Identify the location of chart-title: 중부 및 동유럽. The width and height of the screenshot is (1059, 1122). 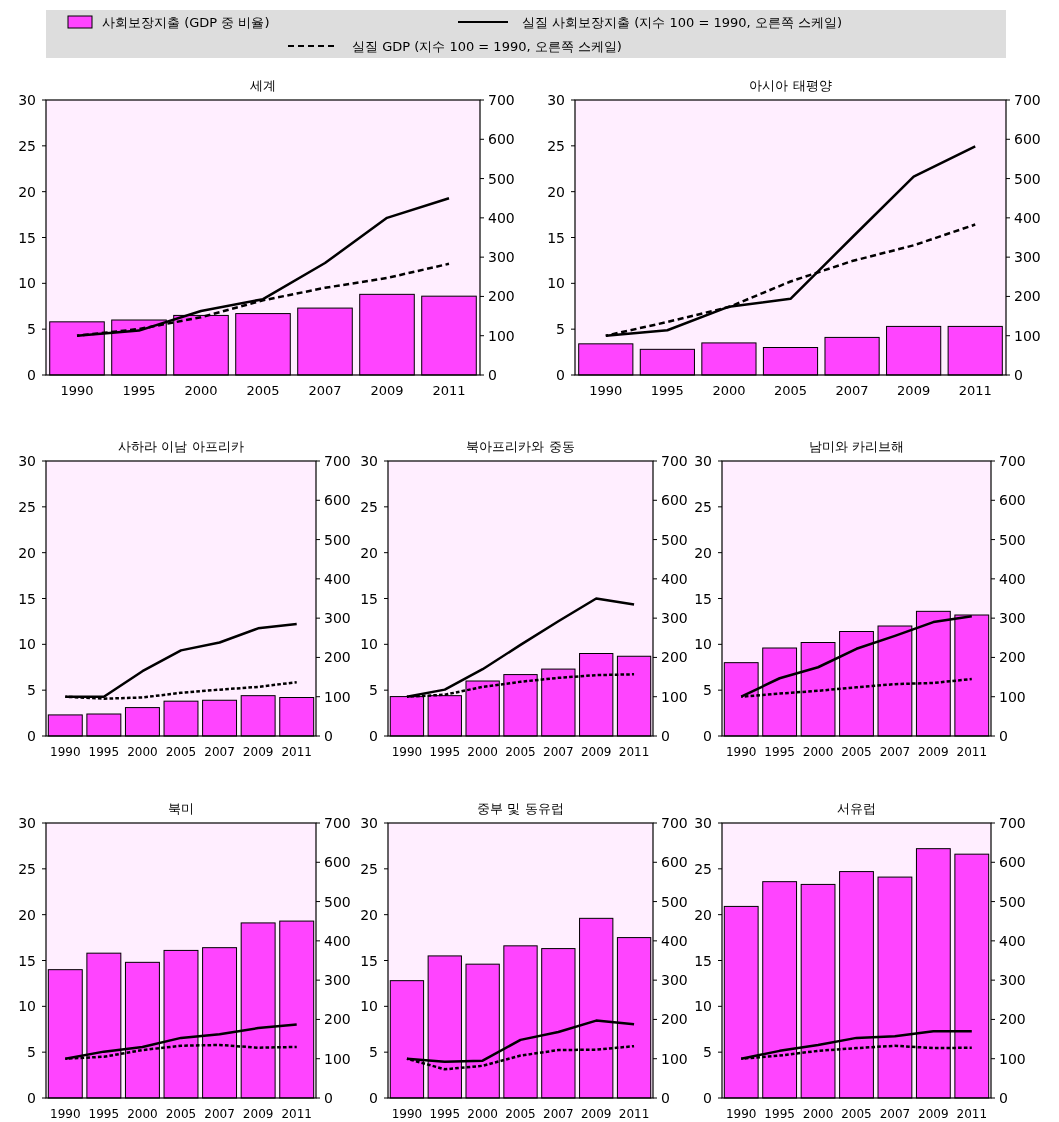
(520, 808).